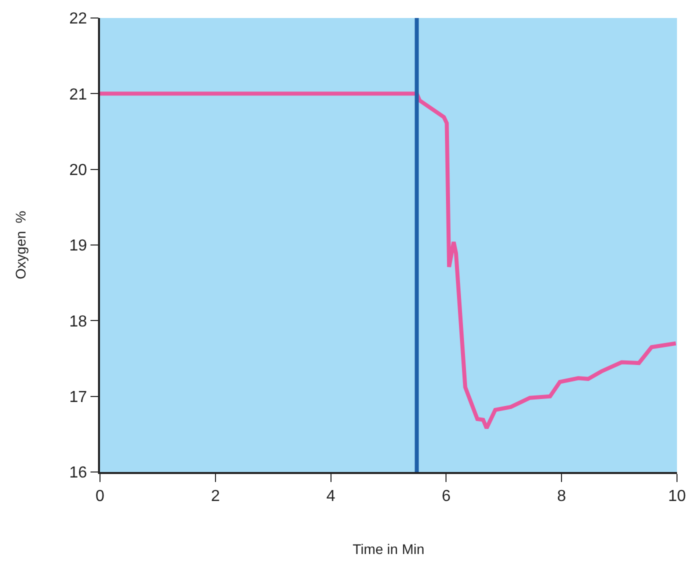  Describe the element at coordinates (677, 496) in the screenshot. I see `x-tick-label: 10` at that location.